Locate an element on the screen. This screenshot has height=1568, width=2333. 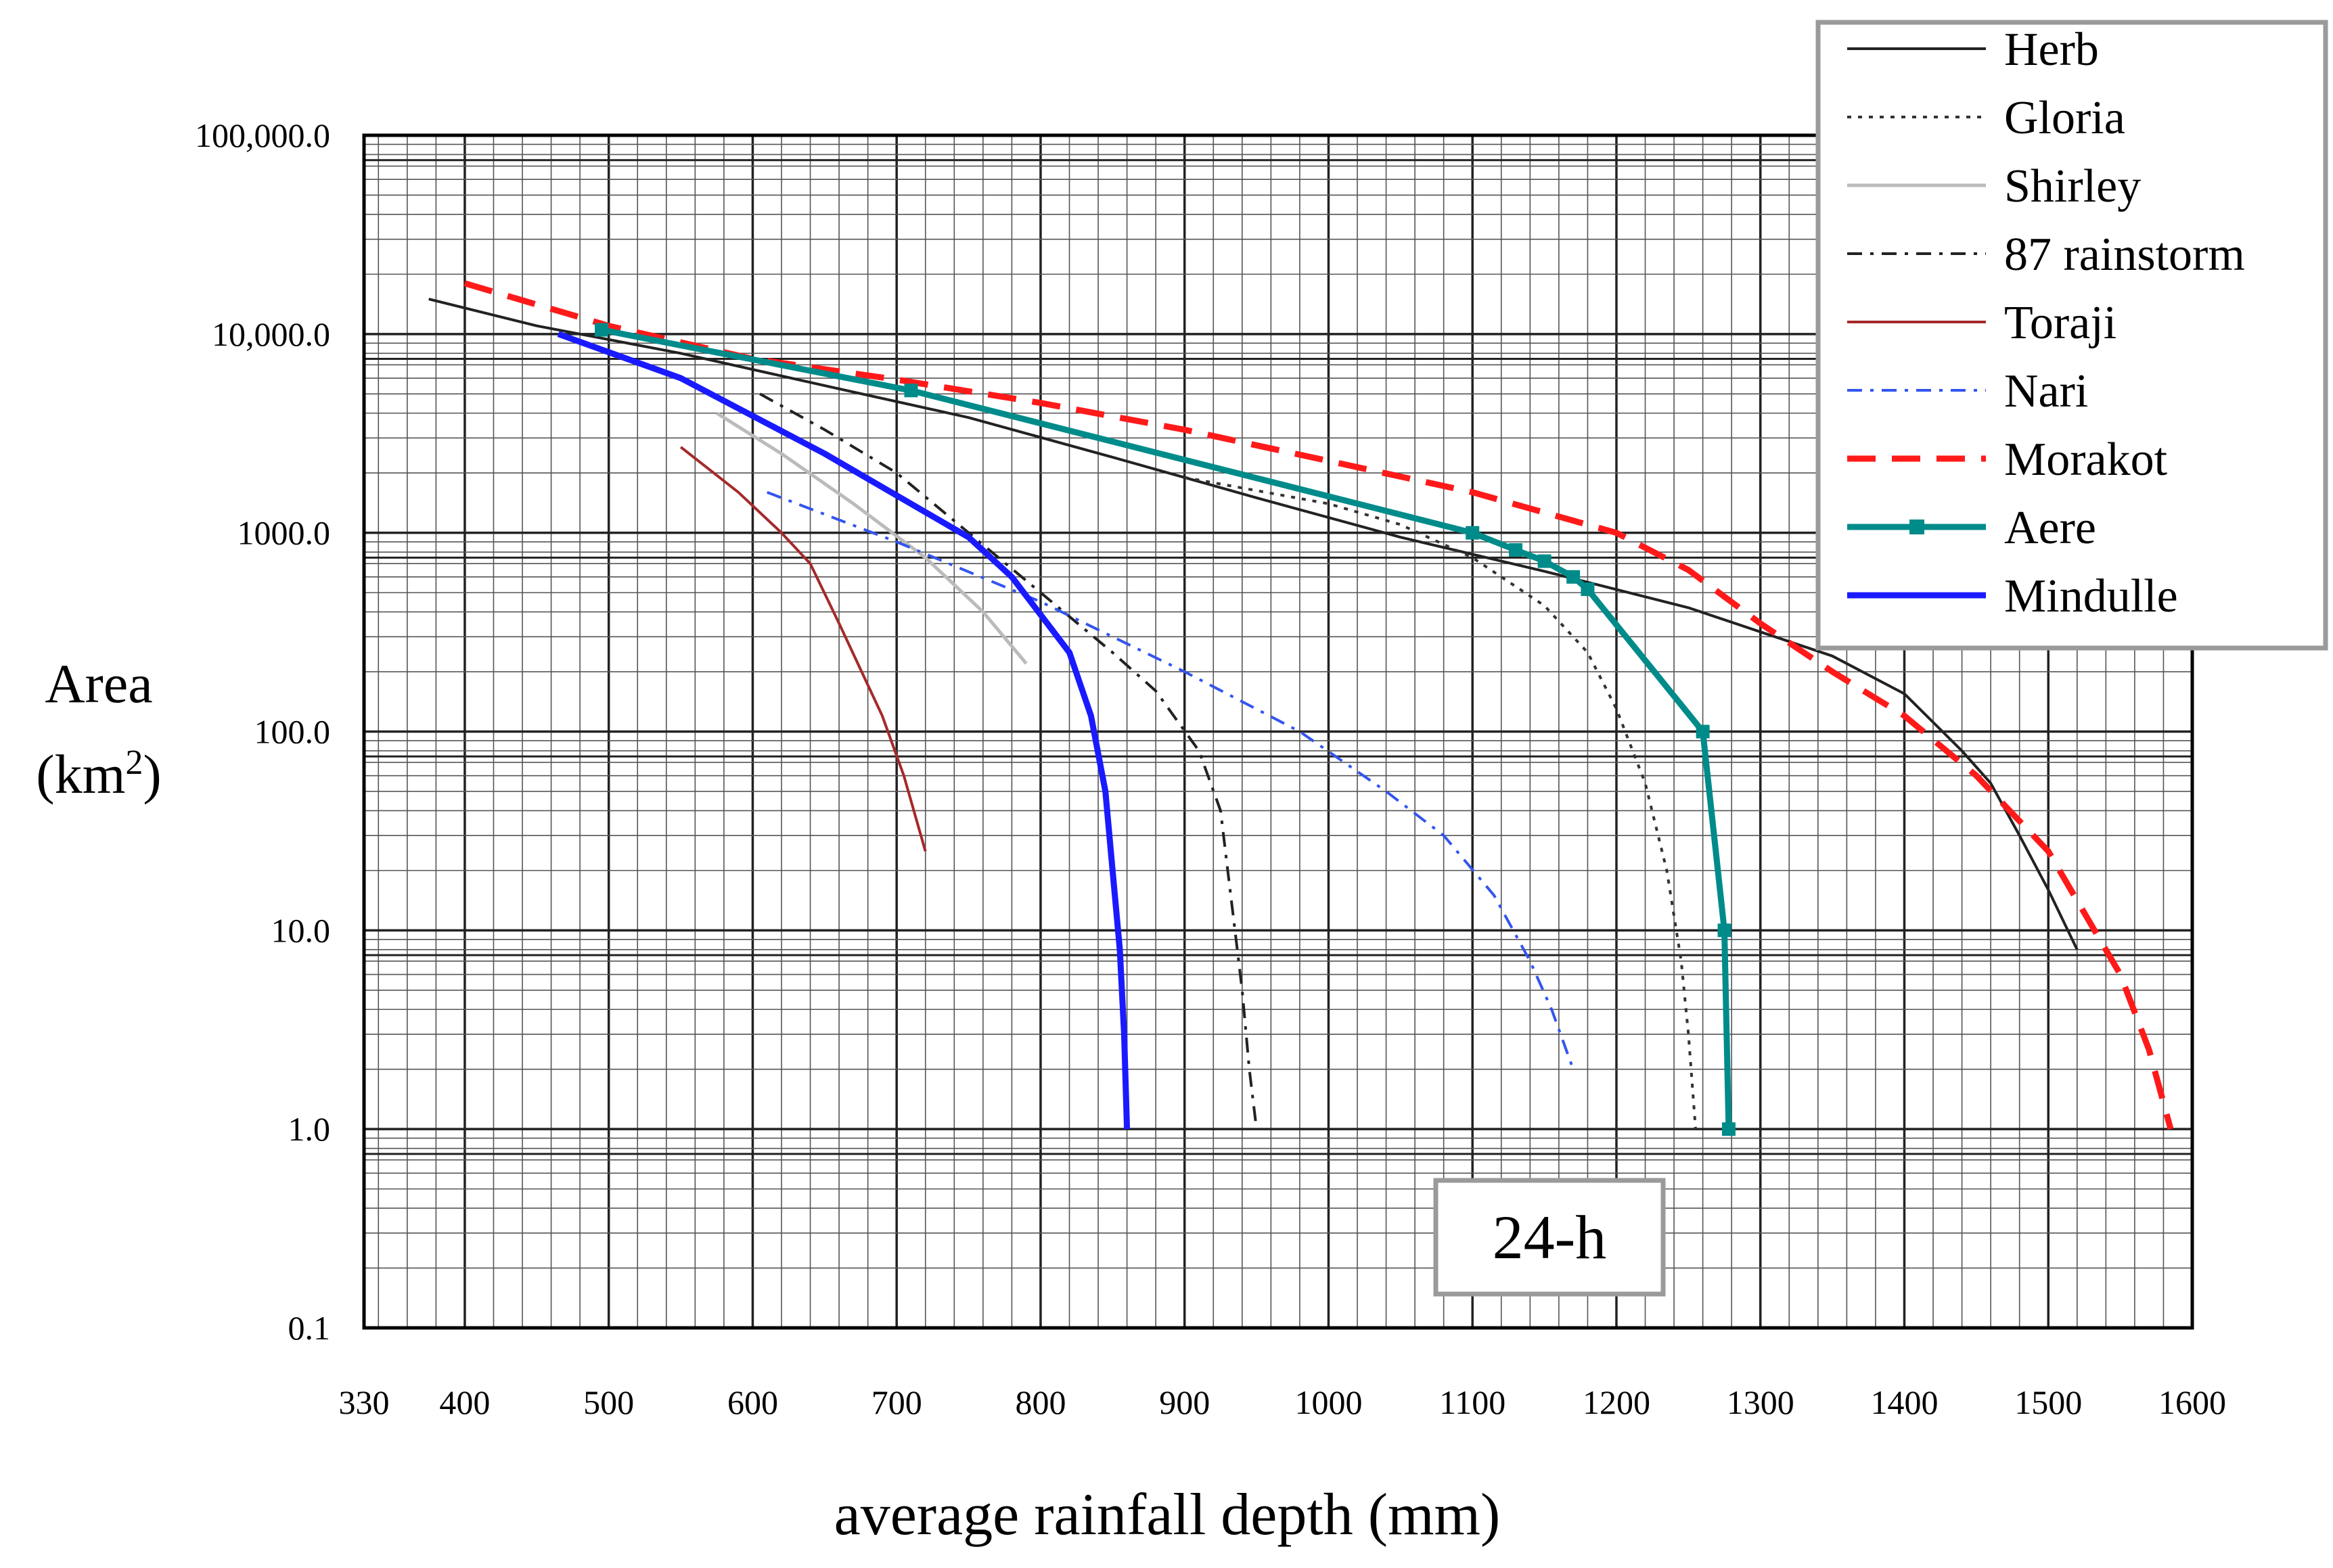
x-tick-label: 500 is located at coordinates (608, 1402).